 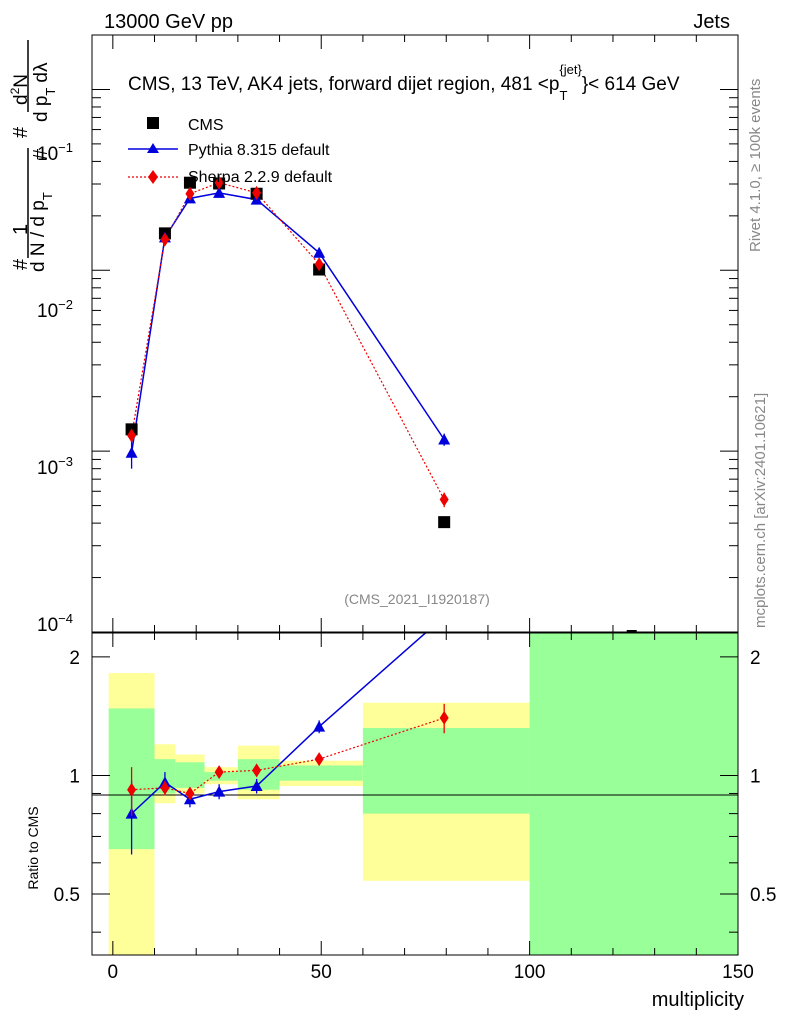 What do you see at coordinates (755, 658) in the screenshot?
I see `ratio-ytick-label-right: 2` at bounding box center [755, 658].